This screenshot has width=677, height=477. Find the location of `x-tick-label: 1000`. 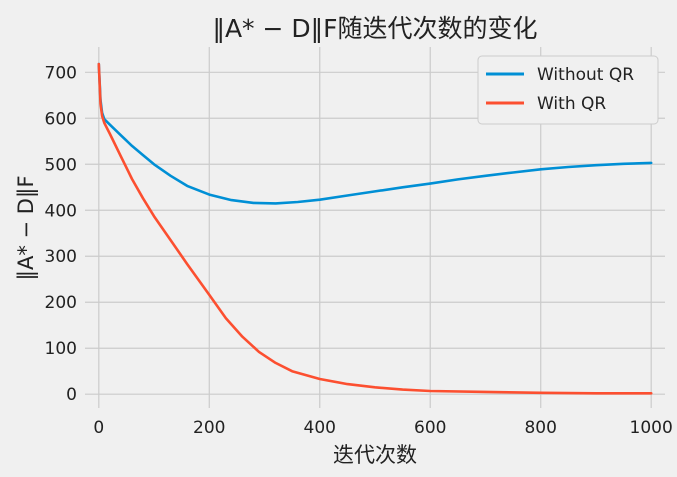

x-tick-label: 1000 is located at coordinates (651, 428).